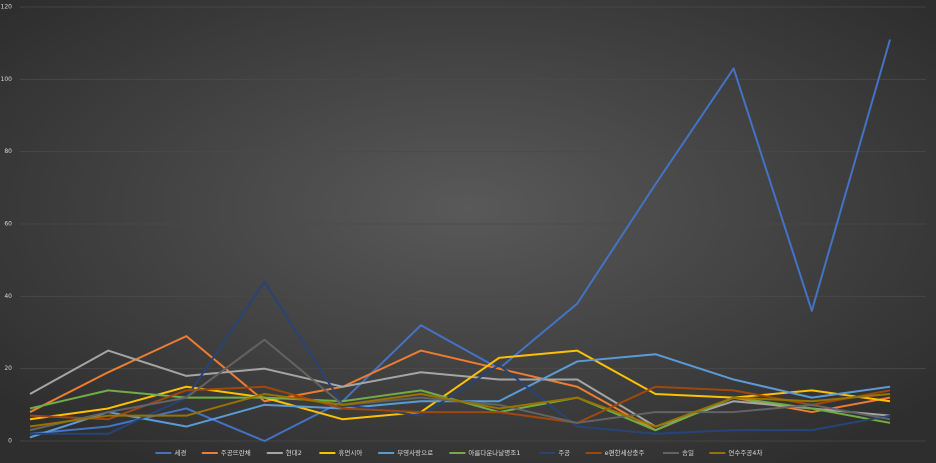 This screenshot has height=463, width=936. What do you see at coordinates (236, 453) in the screenshot?
I see `legend-label: 주공뜨란채` at bounding box center [236, 453].